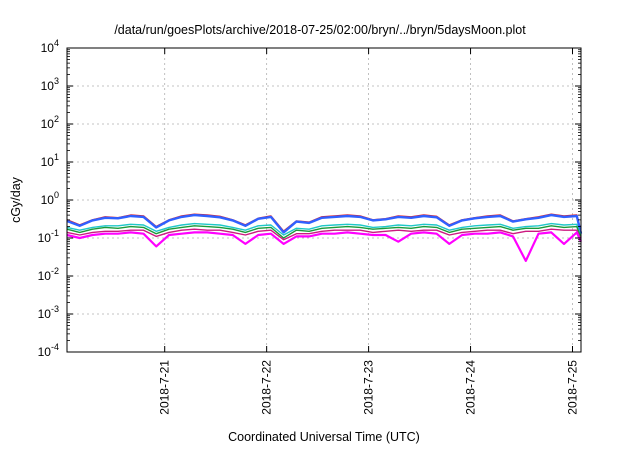 The image size is (640, 453). What do you see at coordinates (369, 387) in the screenshot?
I see `x-tick-label: 2018-7-23` at bounding box center [369, 387].